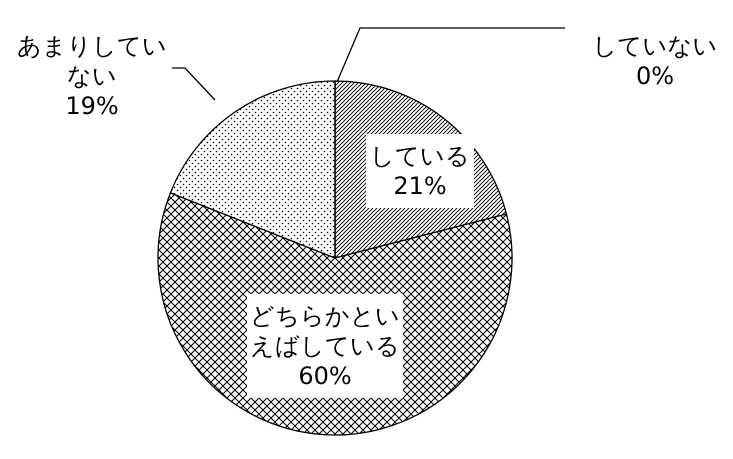 The image size is (733, 459). Describe the element at coordinates (325, 376) in the screenshot. I see `data-label: 60%` at that location.